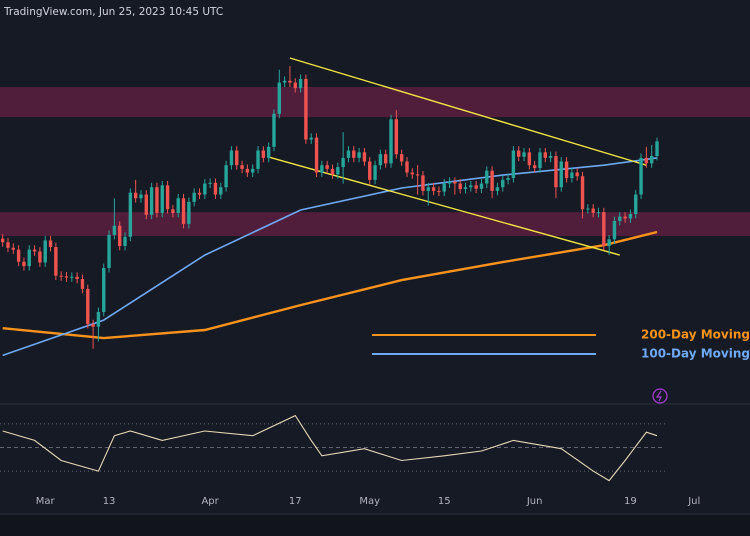 The height and width of the screenshot is (536, 750). I want to click on chart-title: TradingView.com, Jun 25, 2023 10:45 UTC, so click(113, 12).